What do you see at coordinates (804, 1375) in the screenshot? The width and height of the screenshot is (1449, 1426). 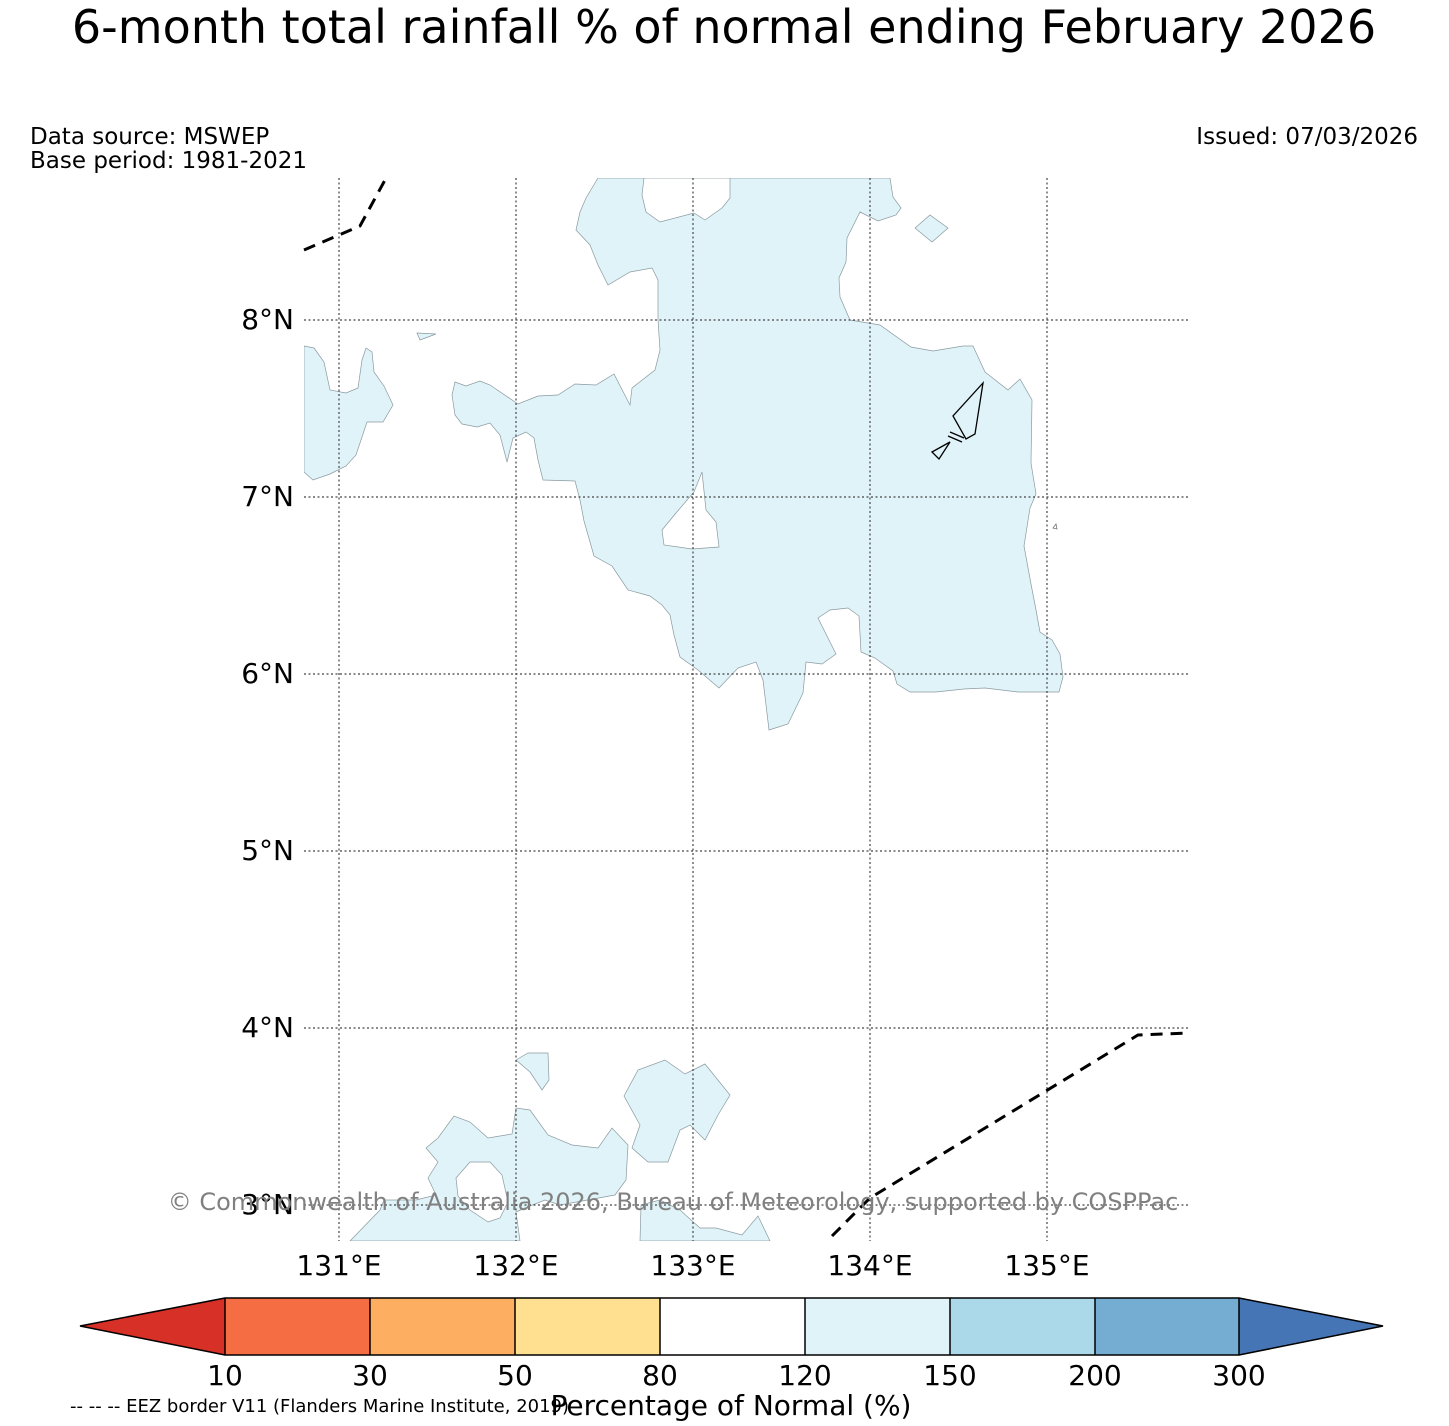 I see `colorbar-tick-120: 120` at bounding box center [804, 1375].